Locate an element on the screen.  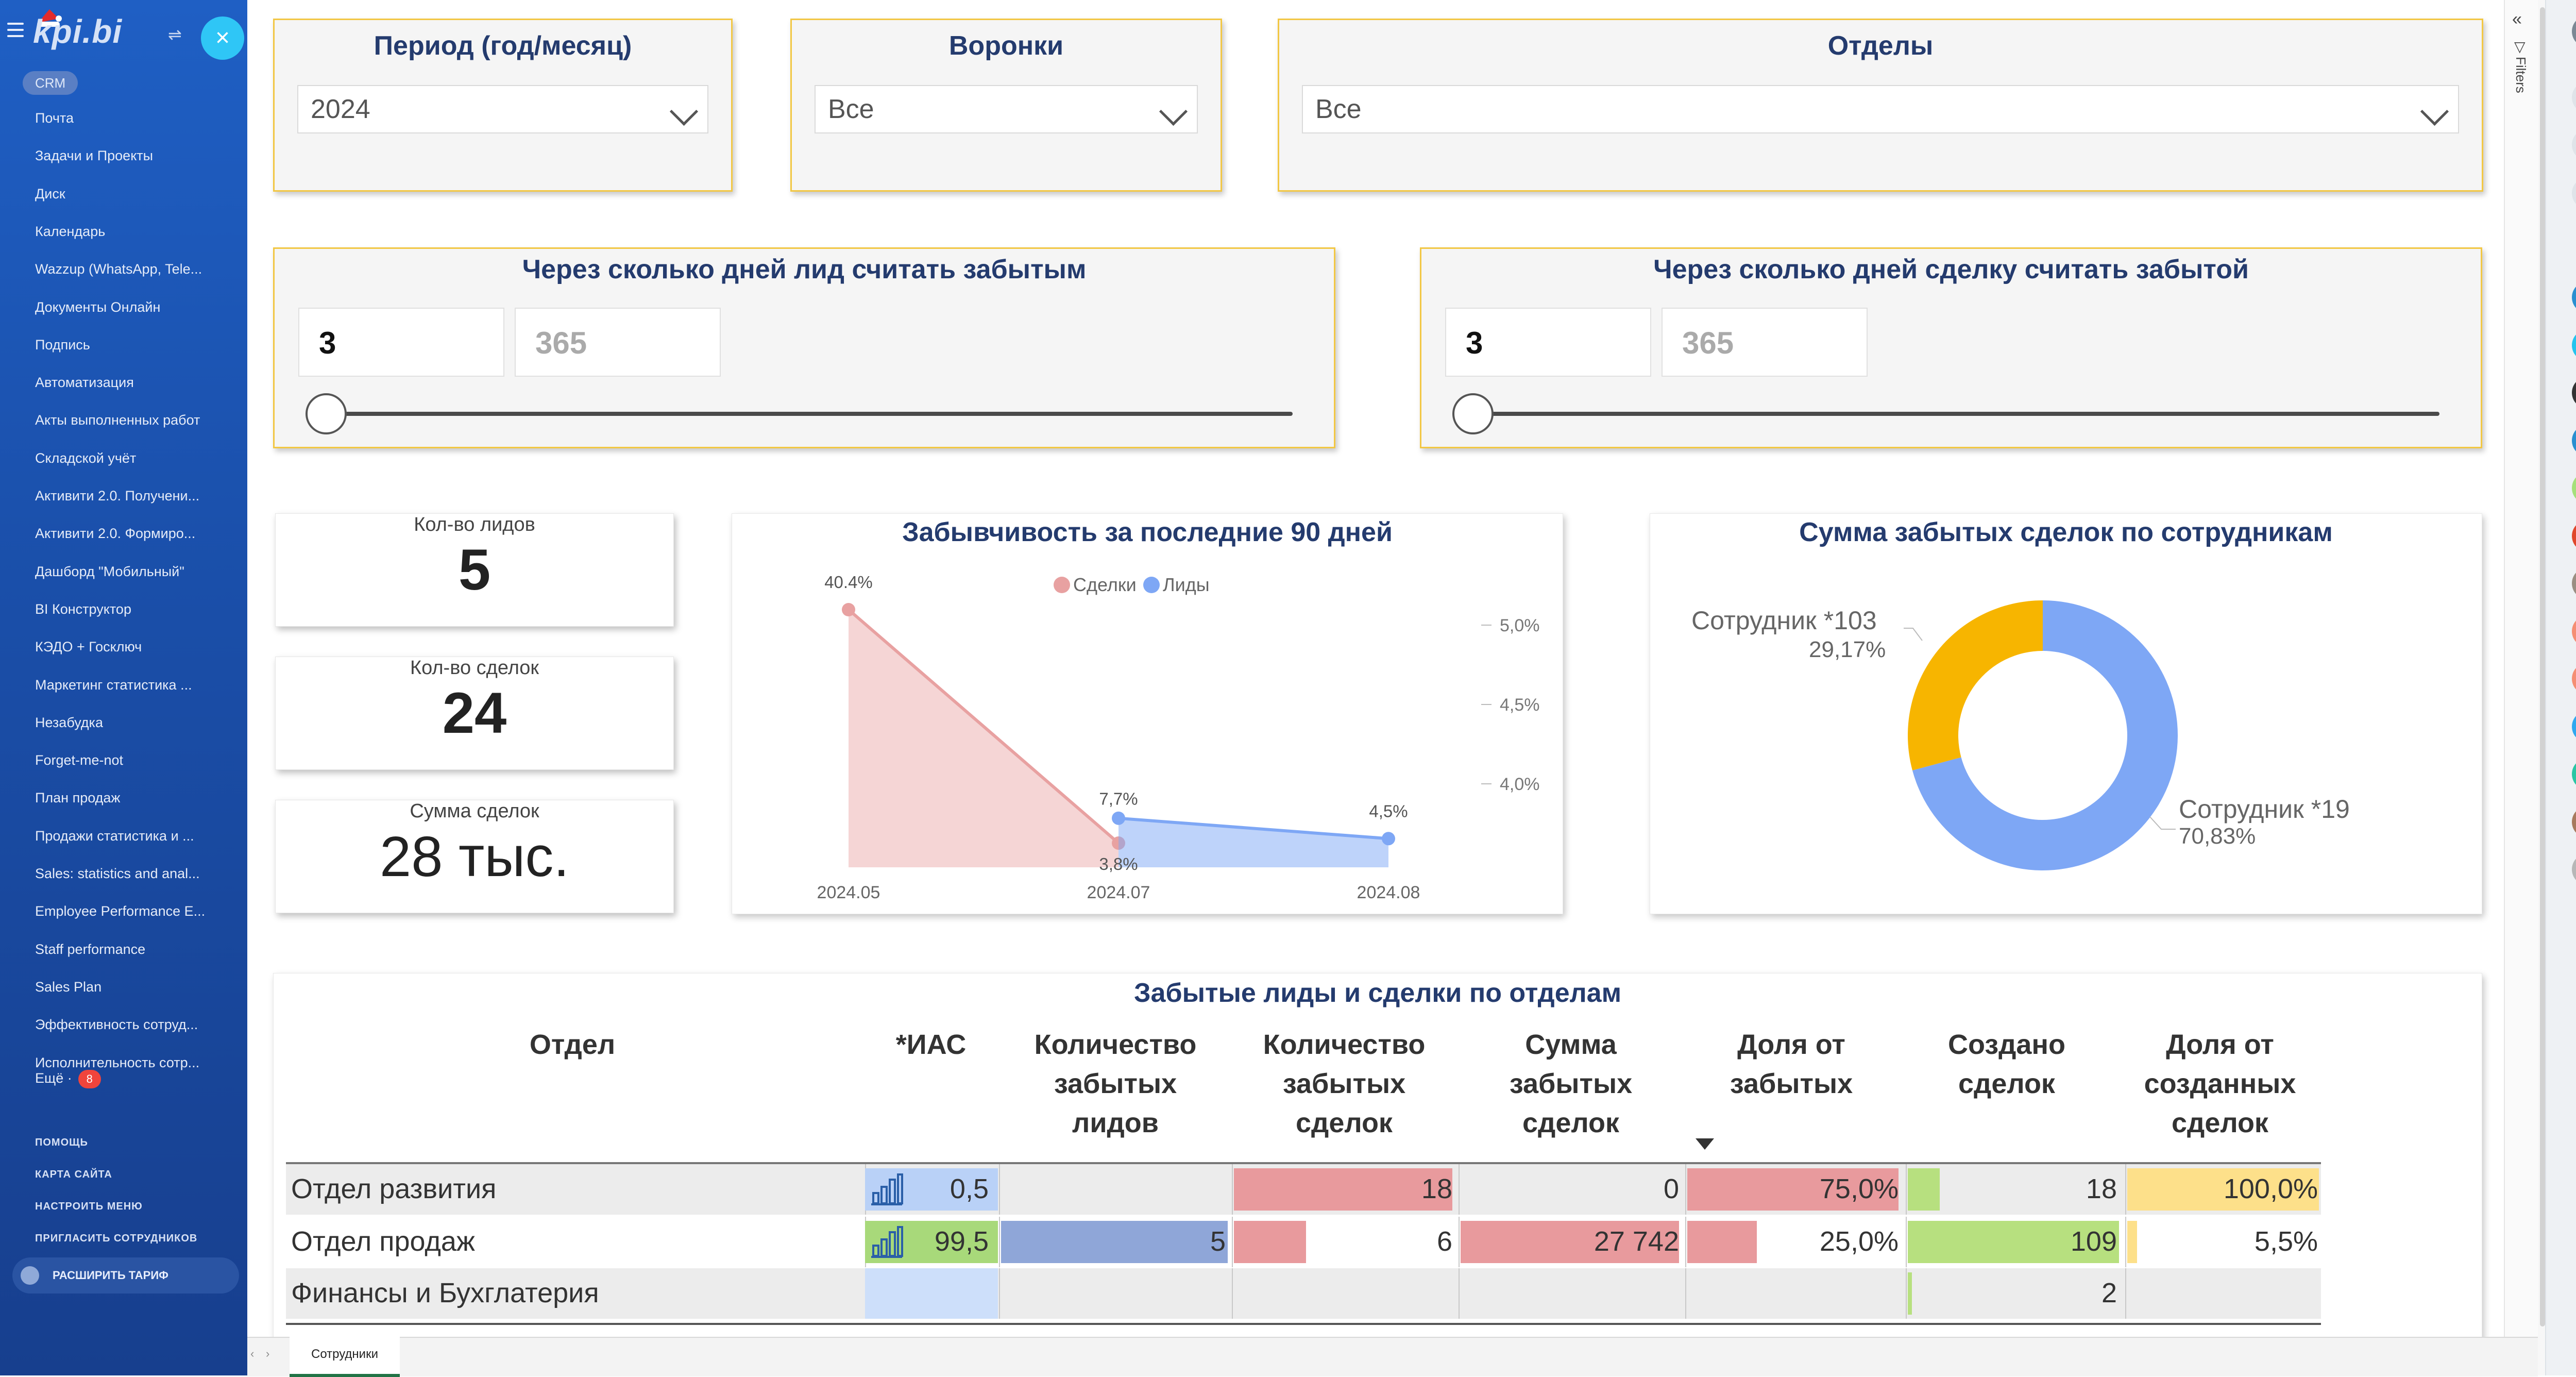
sidebar-item: Незабудка is located at coordinates (69, 722).